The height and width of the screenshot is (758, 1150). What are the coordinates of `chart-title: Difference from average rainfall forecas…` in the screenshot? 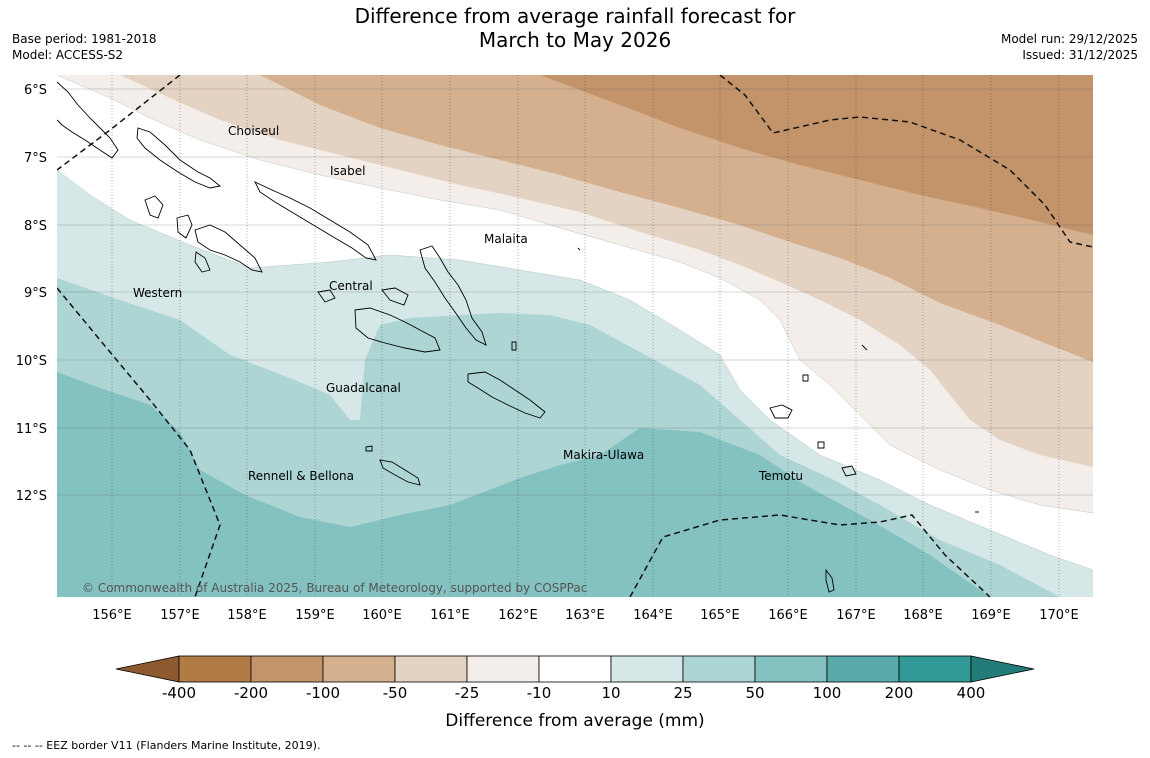 It's located at (575, 28).